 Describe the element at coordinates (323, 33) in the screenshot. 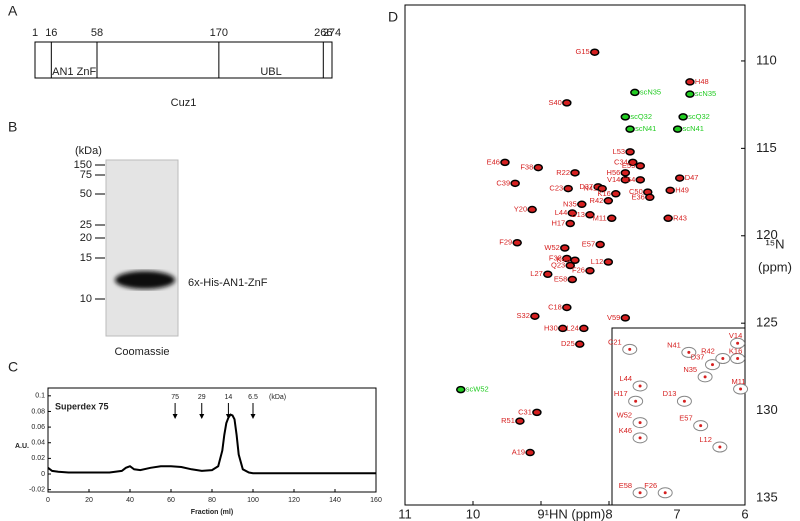

I see `residue-number: 266` at that location.